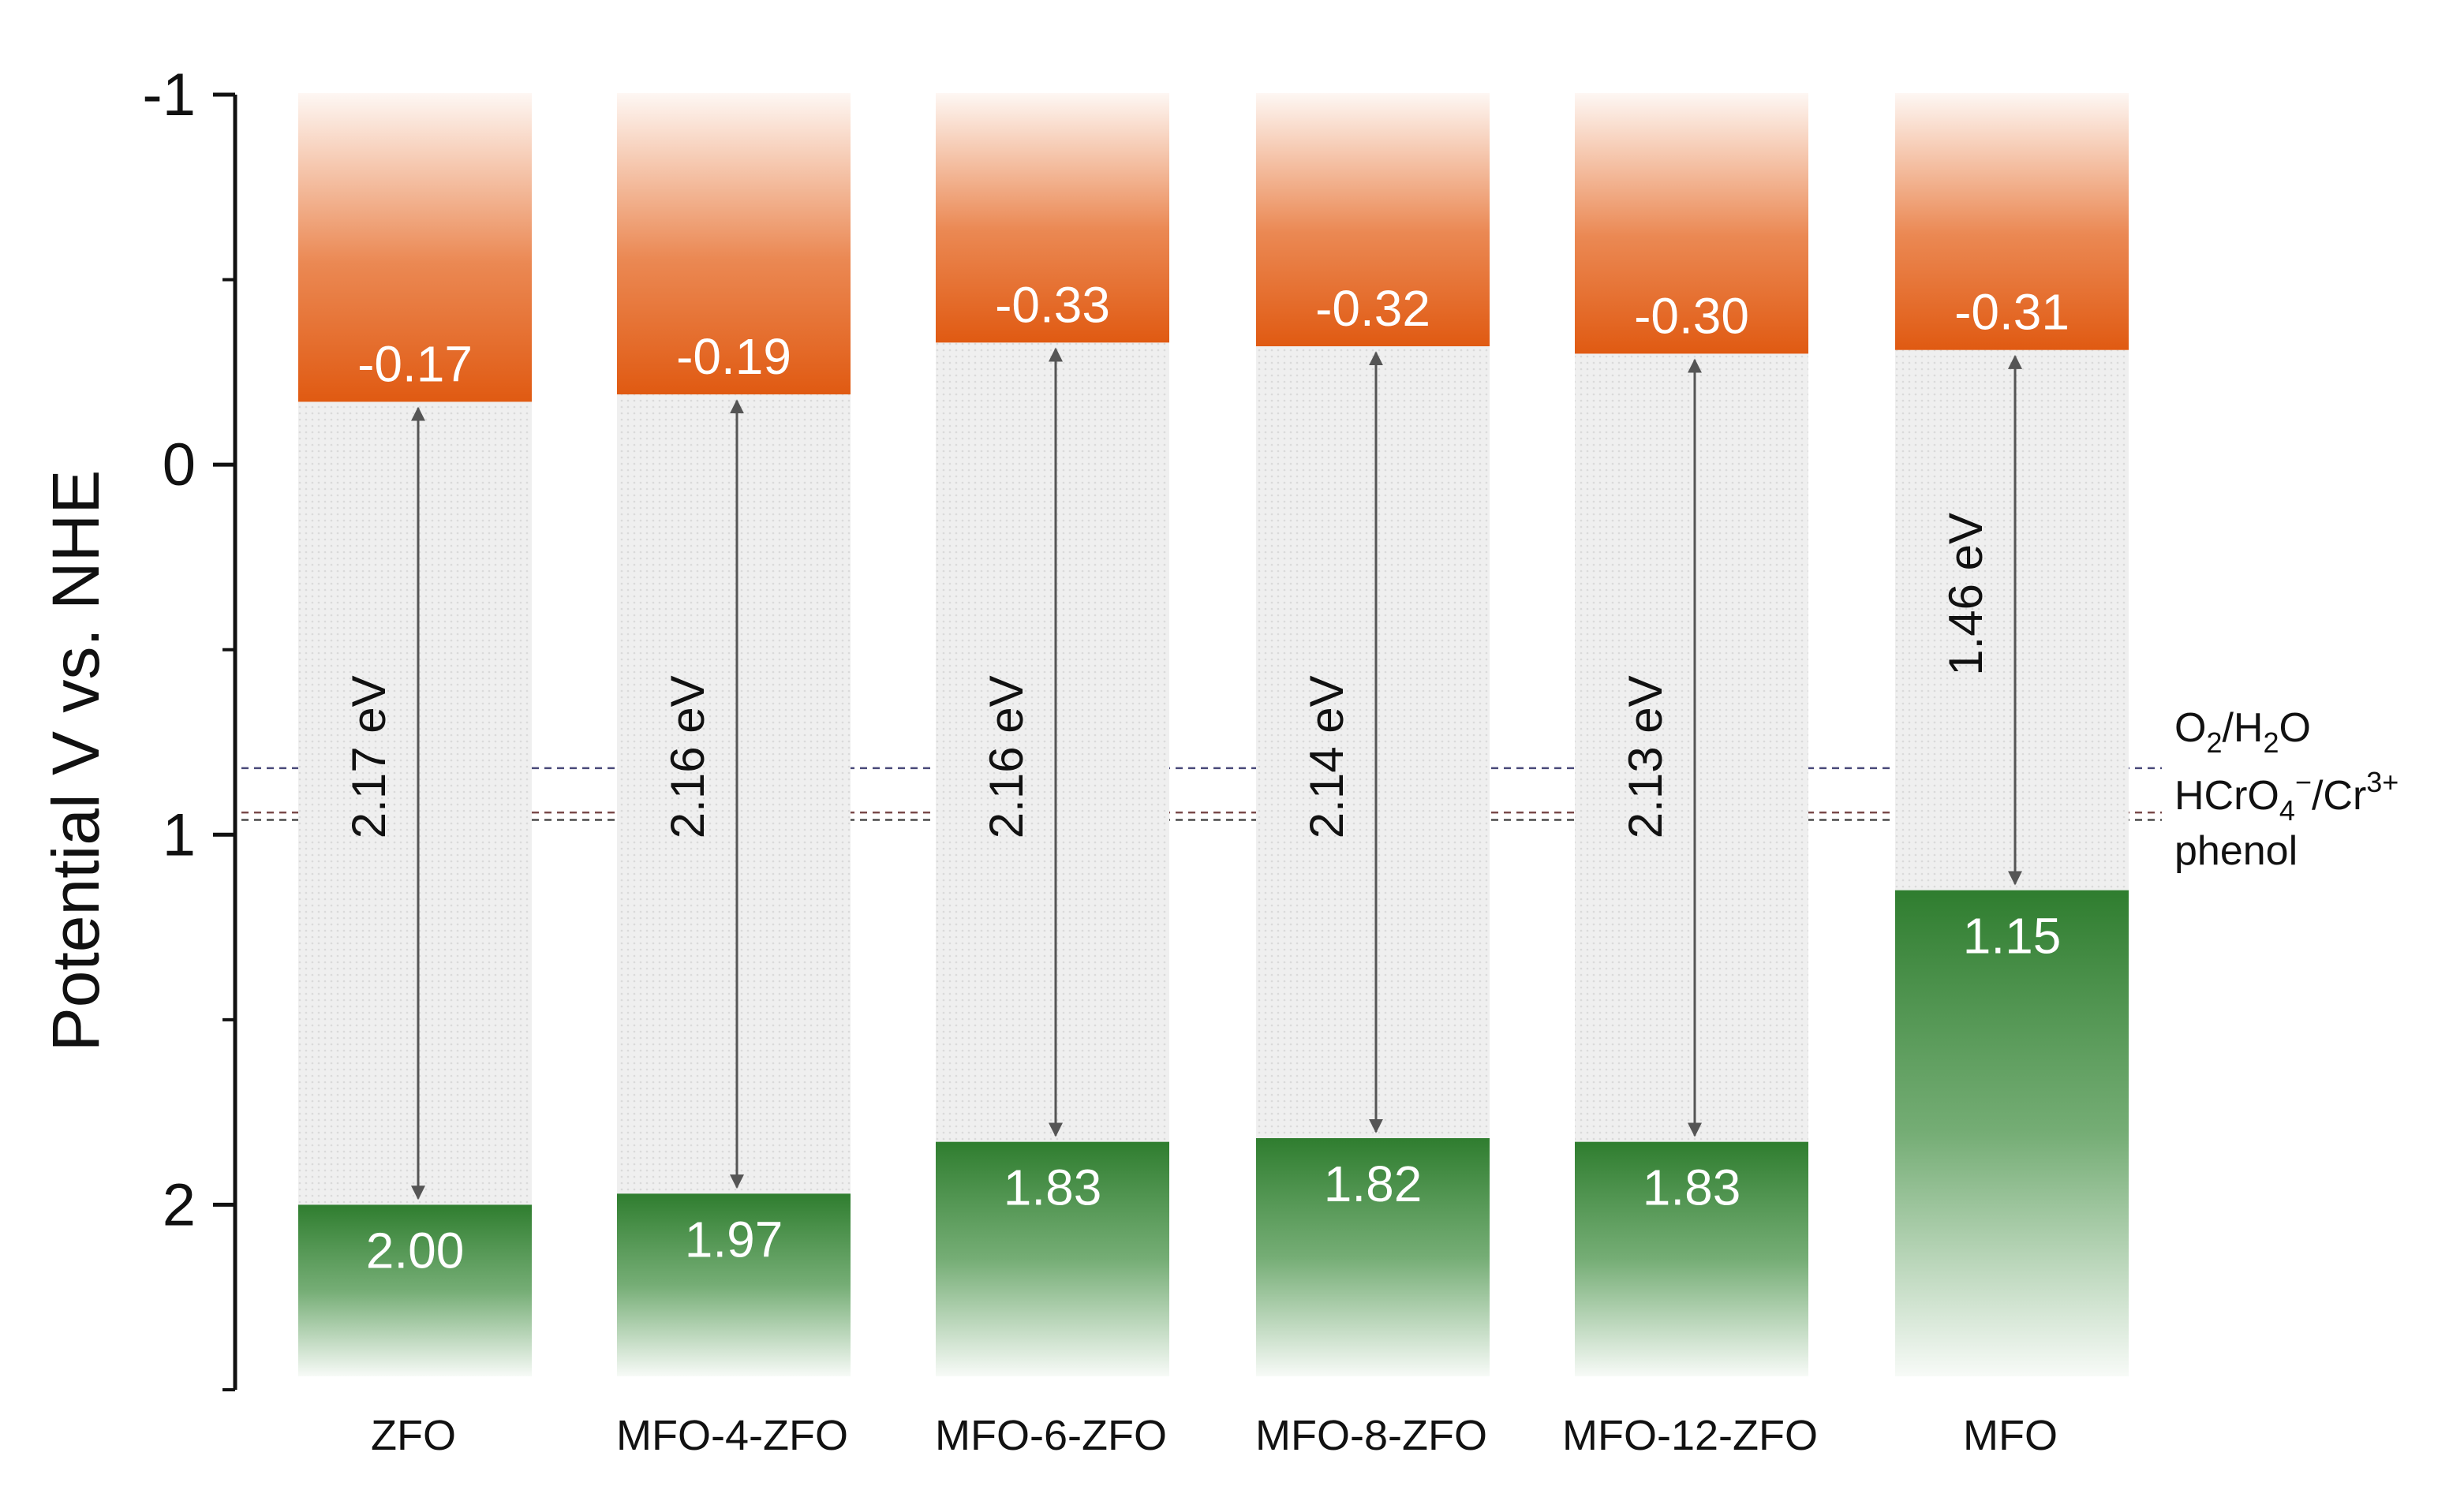 The width and height of the screenshot is (2464, 1486). I want to click on ref-label-hcro4-cr3: HCrO4−/Cr3+, so click(2286, 796).